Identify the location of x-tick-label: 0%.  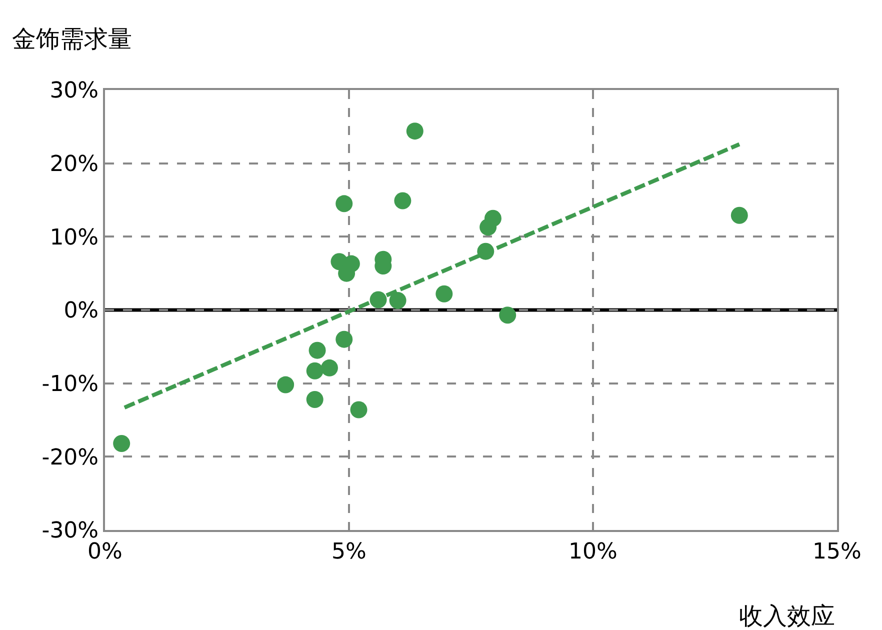
(105, 551).